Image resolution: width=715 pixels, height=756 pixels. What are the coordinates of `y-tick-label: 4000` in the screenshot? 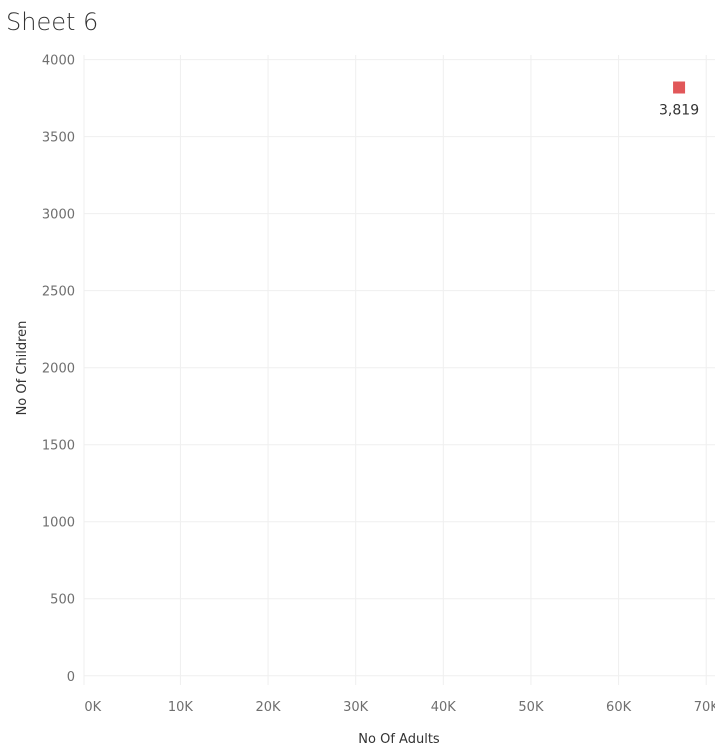 It's located at (58, 61).